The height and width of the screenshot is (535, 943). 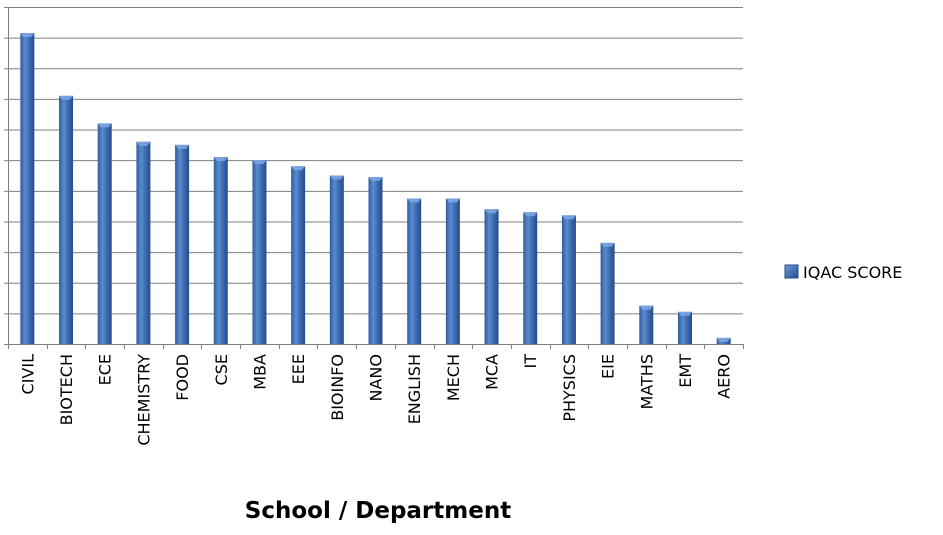 I want to click on category-label: NANO, so click(x=376, y=377).